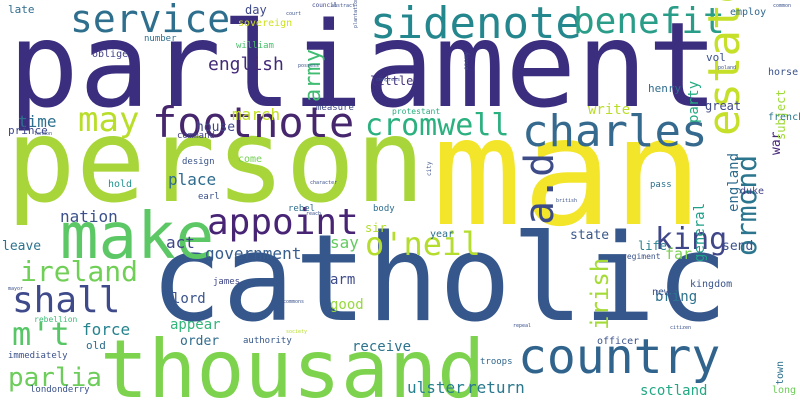 This screenshot has width=800, height=400. I want to click on word: earl, so click(209, 197).